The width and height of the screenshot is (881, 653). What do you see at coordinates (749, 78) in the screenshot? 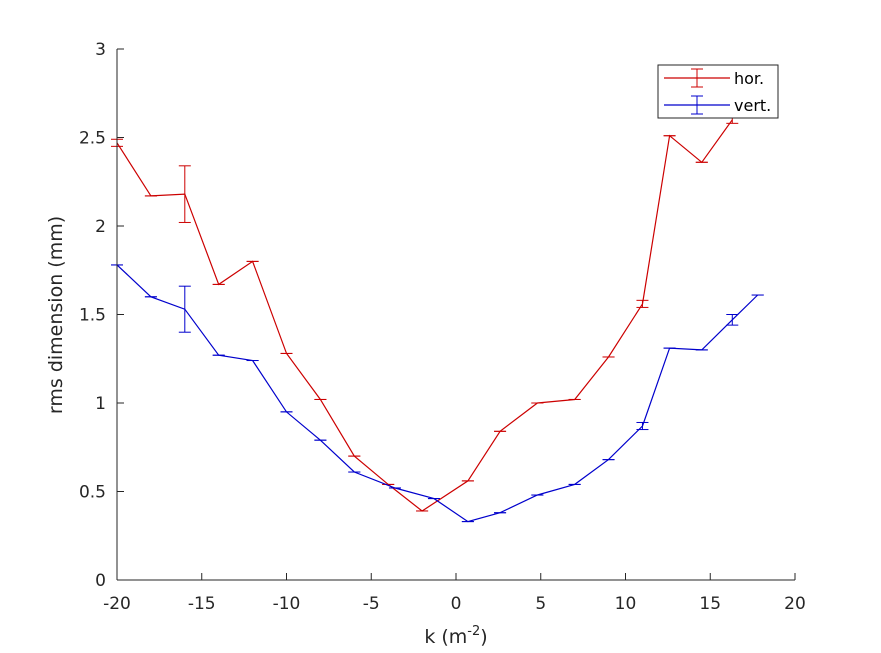
I see `legend-label: hor.` at bounding box center [749, 78].